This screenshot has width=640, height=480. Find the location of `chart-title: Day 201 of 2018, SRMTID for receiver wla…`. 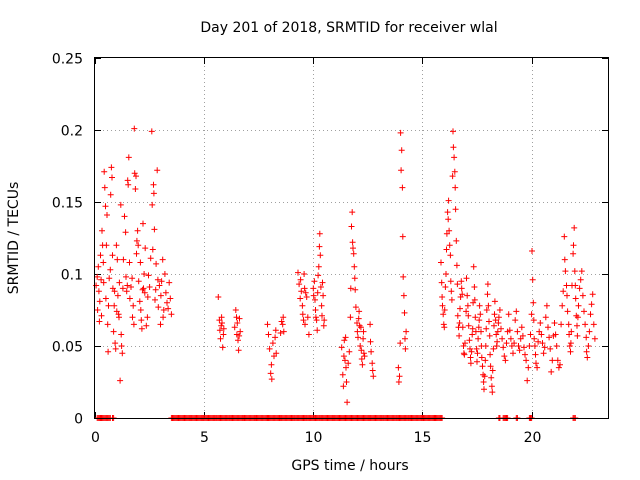

chart-title: Day 201 of 2018, SRMTID for receiver wla… is located at coordinates (348, 28).